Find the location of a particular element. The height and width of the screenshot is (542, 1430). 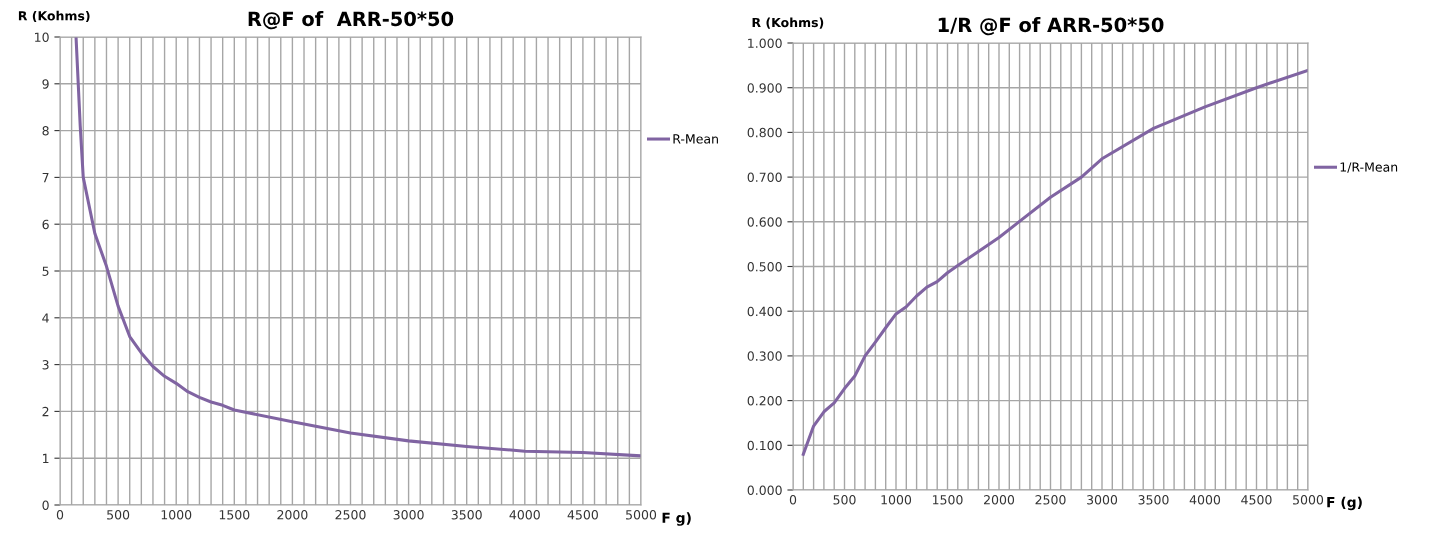

y-tick-label: 0.600 is located at coordinates (764, 222).